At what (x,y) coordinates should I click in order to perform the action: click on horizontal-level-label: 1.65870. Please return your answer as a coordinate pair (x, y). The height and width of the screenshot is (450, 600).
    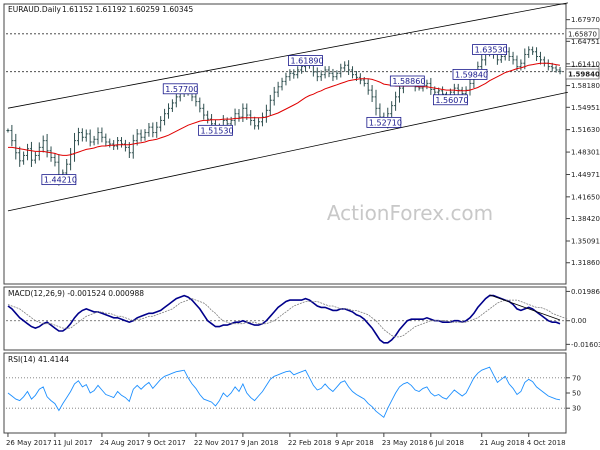
    Looking at the image, I should click on (582, 34).